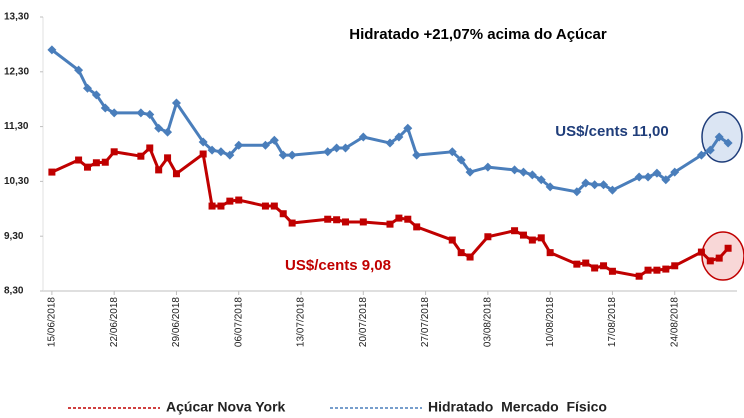 This screenshot has height=418, width=744. Describe the element at coordinates (468, 407) in the screenshot. I see `legend-item: Hidratado Mercado Físico` at that location.